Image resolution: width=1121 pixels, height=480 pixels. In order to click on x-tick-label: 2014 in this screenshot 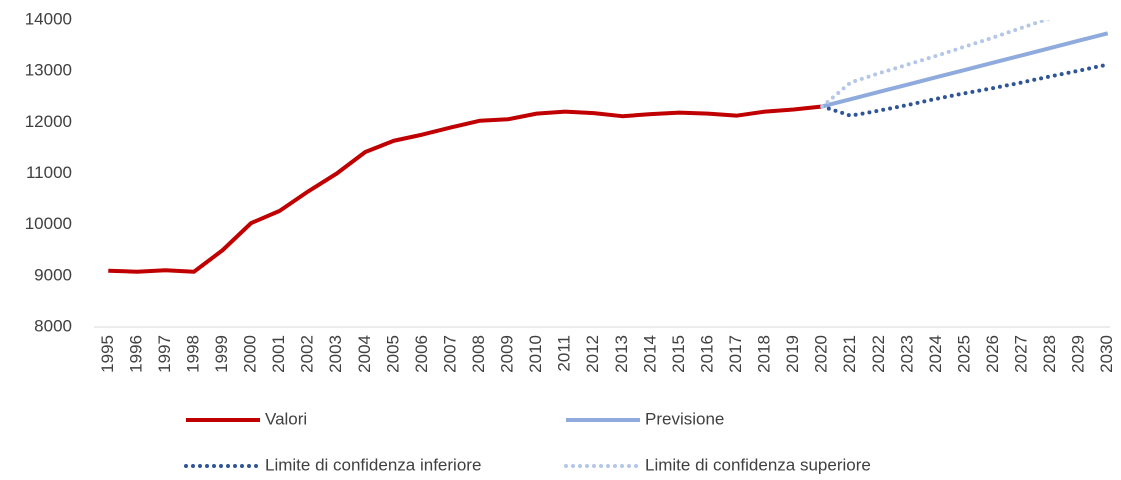, I will do `click(649, 354)`.